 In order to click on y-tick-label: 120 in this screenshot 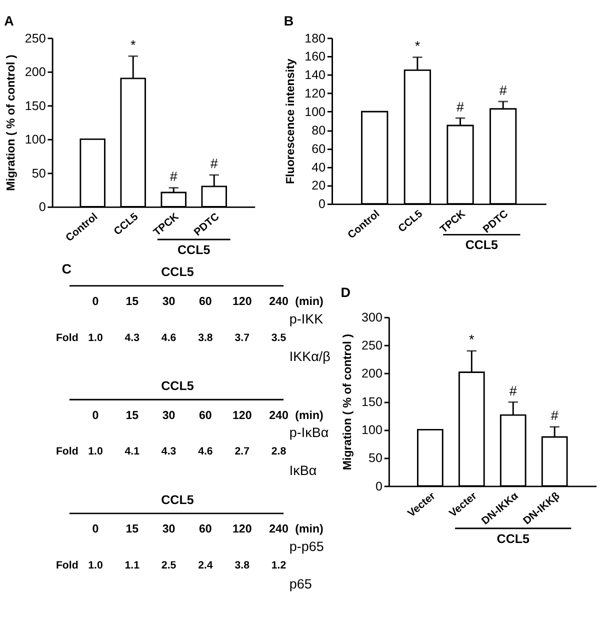, I will do `click(315, 93)`.